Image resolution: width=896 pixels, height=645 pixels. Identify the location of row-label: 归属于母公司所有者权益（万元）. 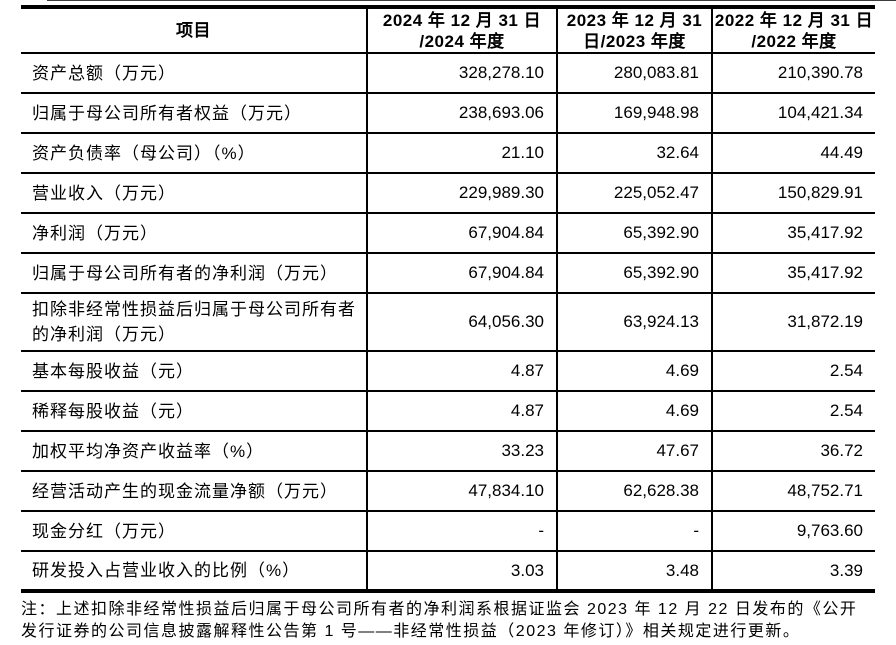
(194, 113).